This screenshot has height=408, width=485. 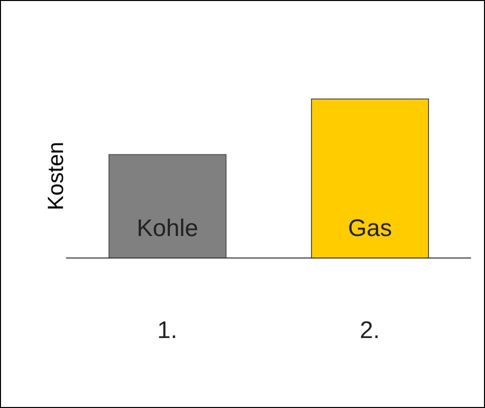 What do you see at coordinates (370, 228) in the screenshot?
I see `annotation: Gas` at bounding box center [370, 228].